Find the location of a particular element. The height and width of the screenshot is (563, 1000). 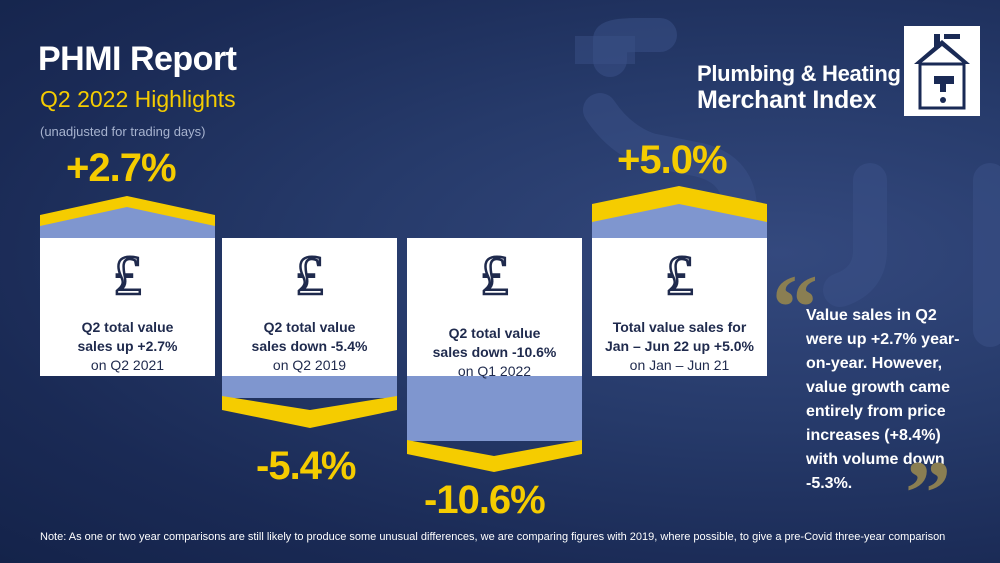

change-value-4: +5.0% is located at coordinates (672, 160).